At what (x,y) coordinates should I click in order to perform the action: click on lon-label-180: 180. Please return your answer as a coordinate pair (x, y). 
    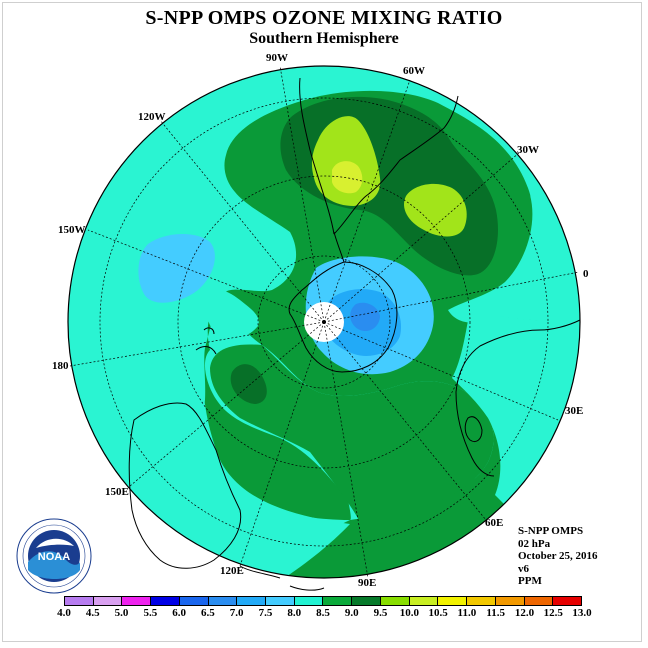
    Looking at the image, I should click on (60, 366).